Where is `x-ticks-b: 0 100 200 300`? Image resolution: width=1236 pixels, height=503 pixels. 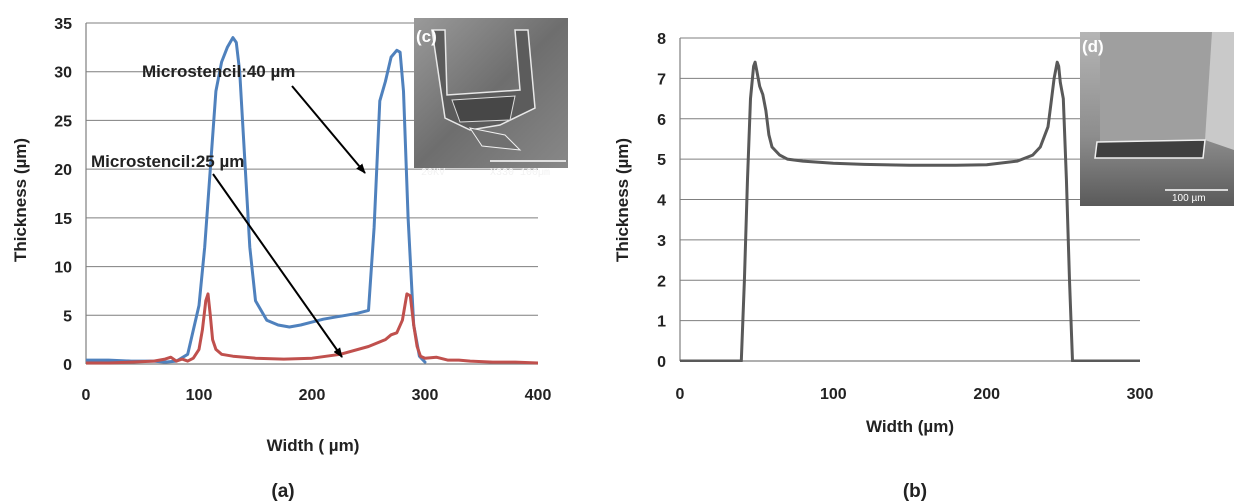
x-ticks-b: 0 100 200 300 is located at coordinates (915, 394).